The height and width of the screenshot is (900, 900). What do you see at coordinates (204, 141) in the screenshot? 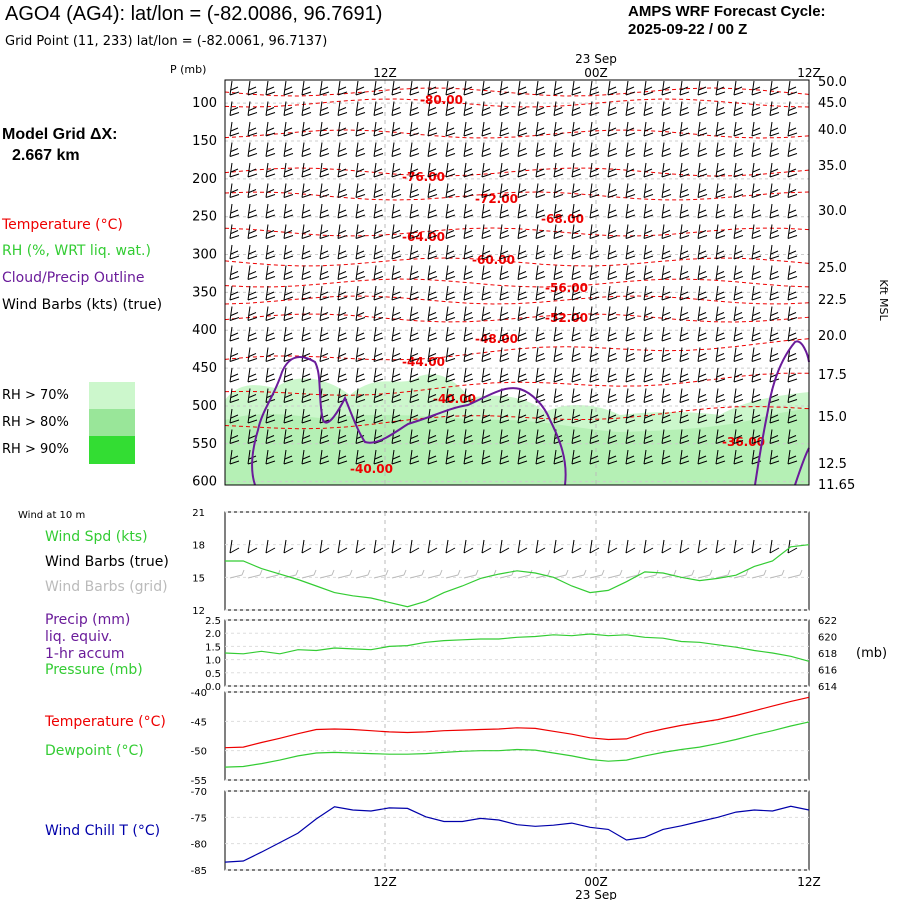
I see `pressure-tick-label: 150` at bounding box center [204, 141].